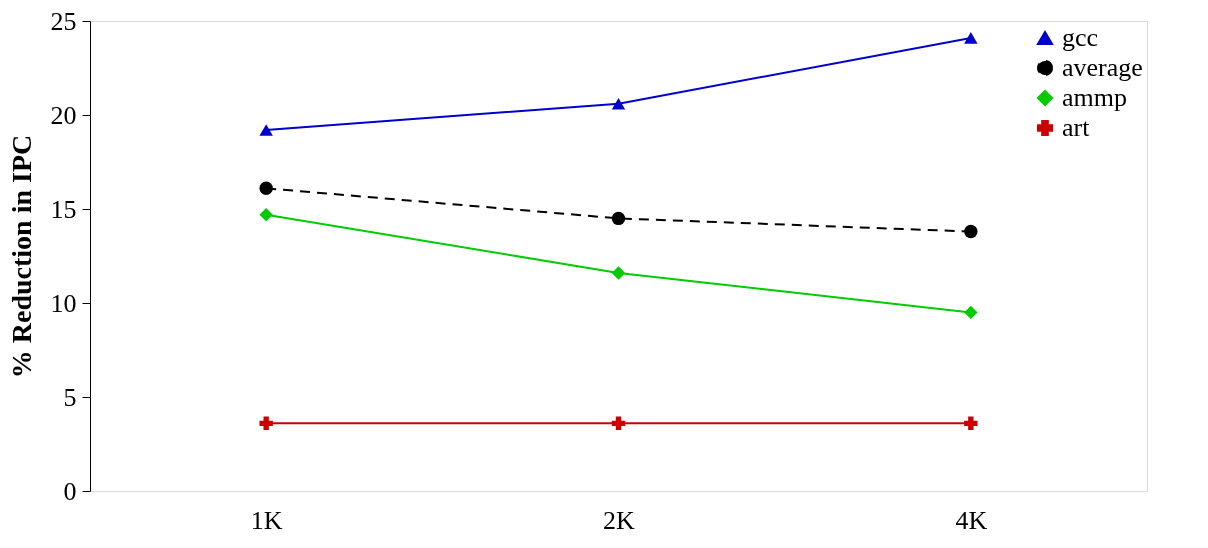 The height and width of the screenshot is (548, 1208). Describe the element at coordinates (70, 397) in the screenshot. I see `y-tick-label: 5` at that location.